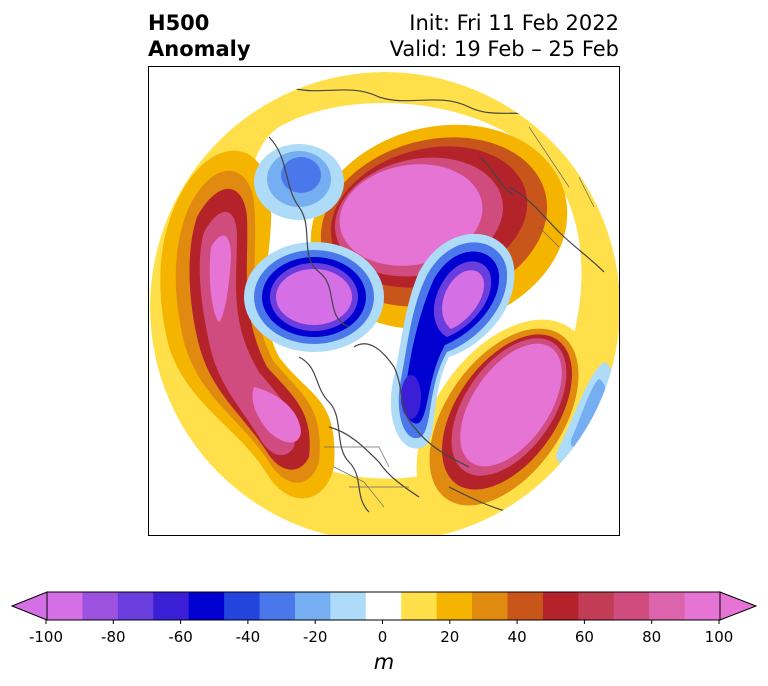  What do you see at coordinates (738, 606) in the screenshot?
I see `colorbar-max-extend` at bounding box center [738, 606].